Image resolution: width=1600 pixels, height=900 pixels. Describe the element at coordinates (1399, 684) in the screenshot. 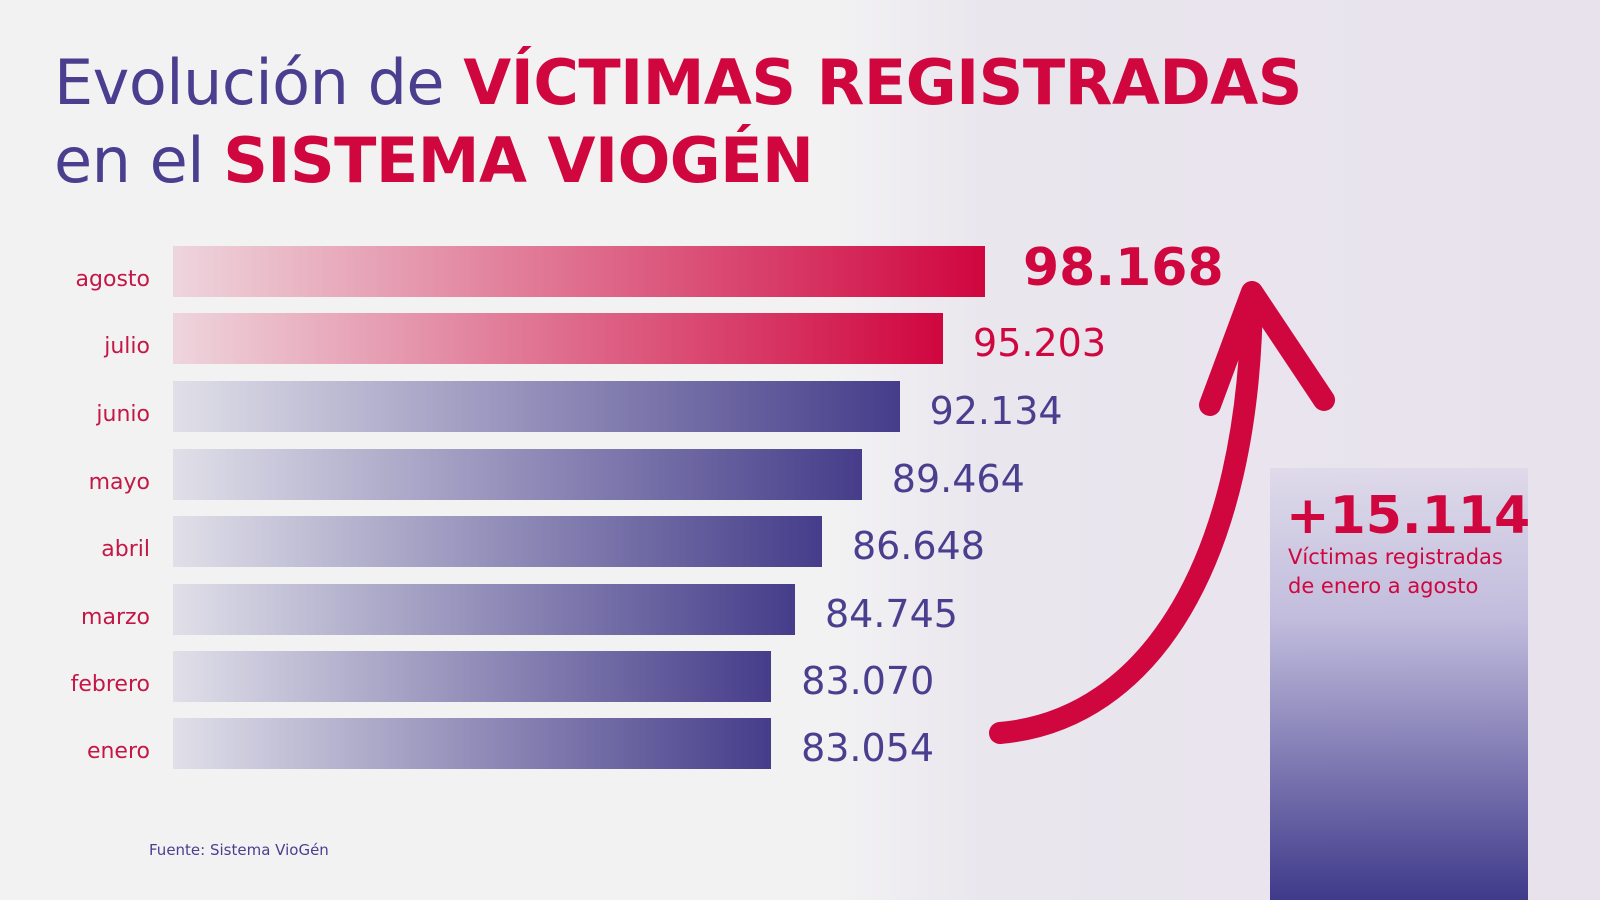

I see `callout-box` at that location.